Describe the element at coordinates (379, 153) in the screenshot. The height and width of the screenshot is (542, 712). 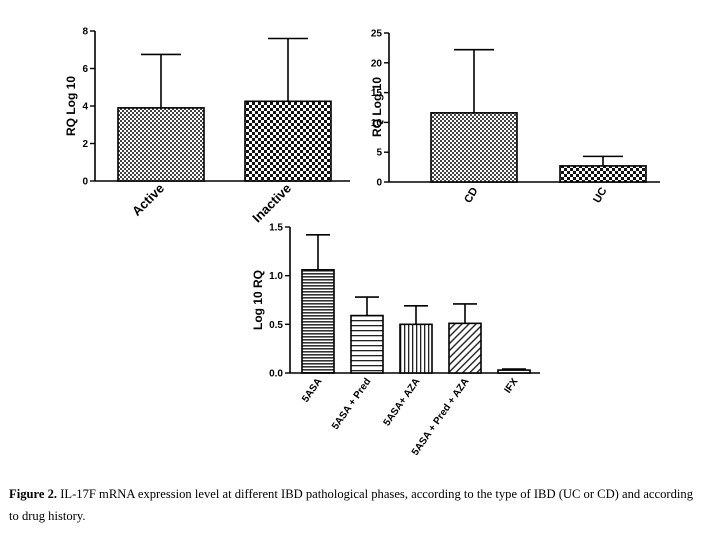
I see `y-tick-label: 5` at that location.